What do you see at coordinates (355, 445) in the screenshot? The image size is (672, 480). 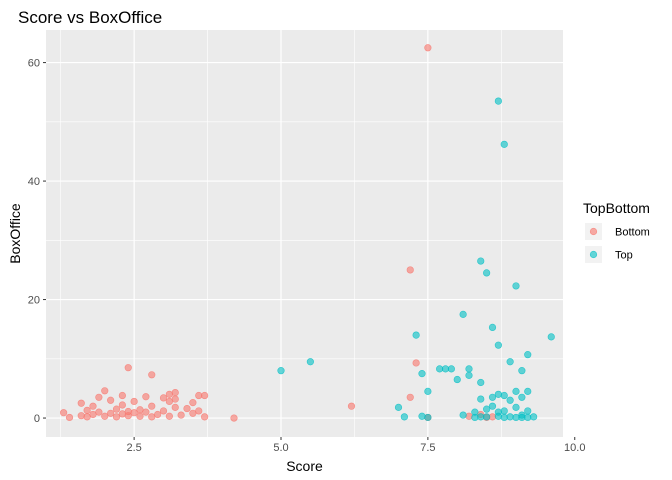 I see `x-axis-ticks: 2.5 5.0 7.5 10.0` at bounding box center [355, 445].